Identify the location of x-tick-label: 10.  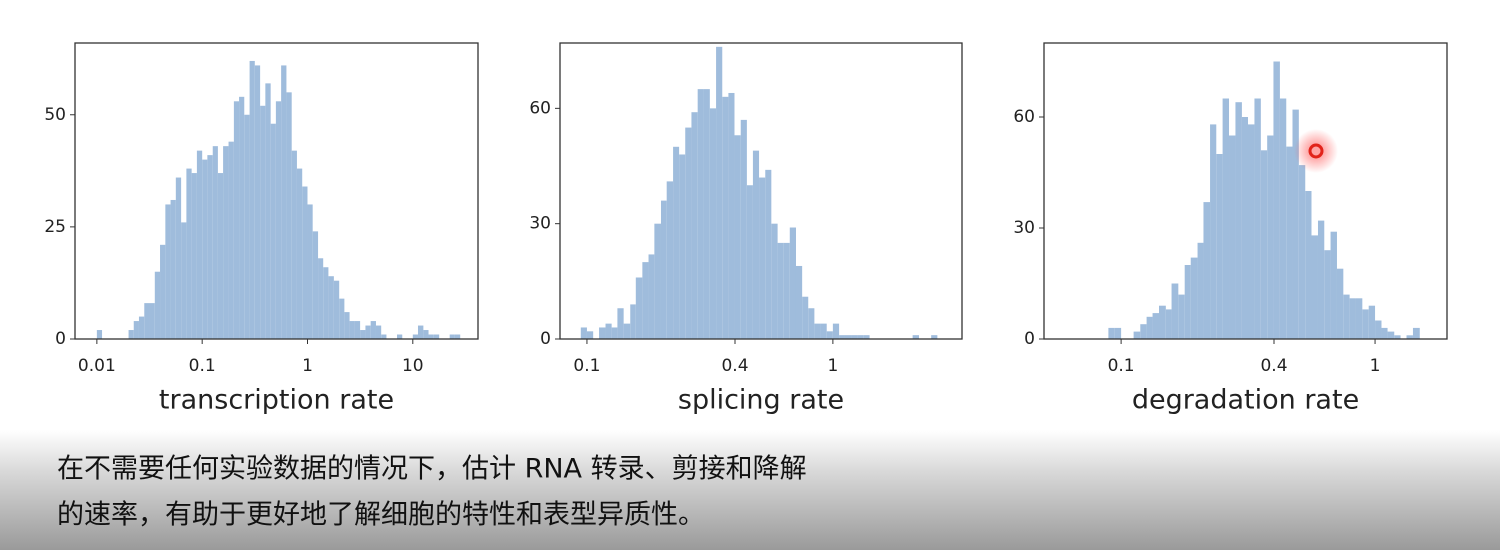
(413, 366).